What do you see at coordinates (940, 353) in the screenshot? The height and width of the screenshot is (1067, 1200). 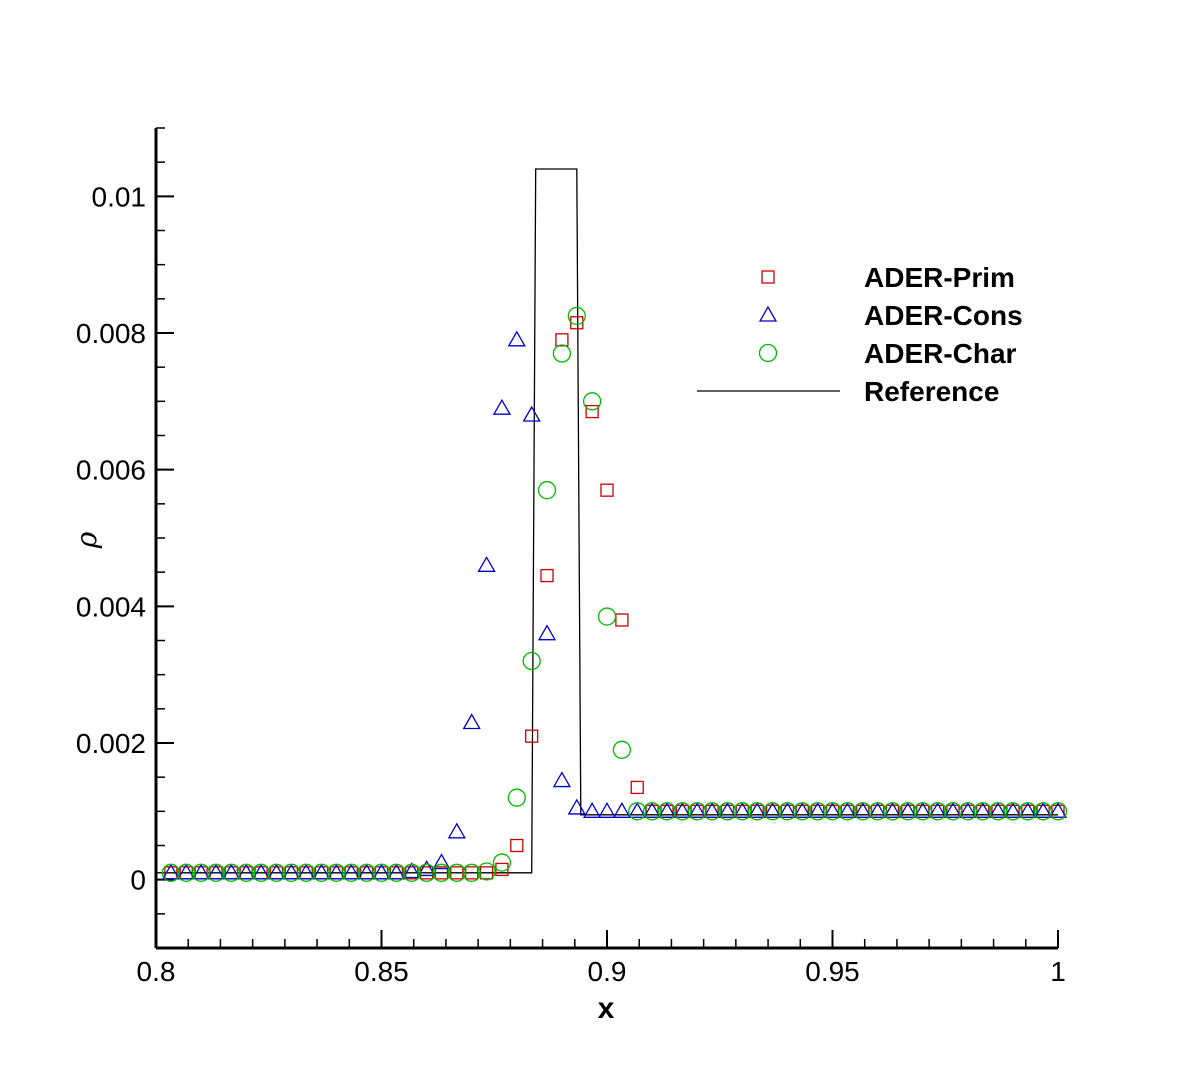 I see `legend-label: ADER-Char` at bounding box center [940, 353].